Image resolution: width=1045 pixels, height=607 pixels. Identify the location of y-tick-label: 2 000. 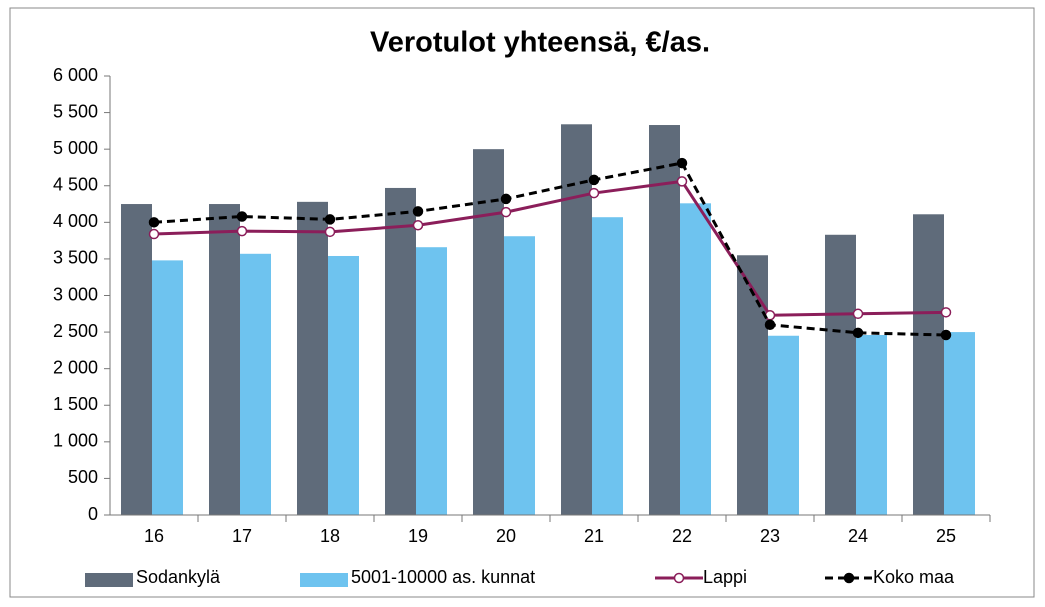
(75, 367).